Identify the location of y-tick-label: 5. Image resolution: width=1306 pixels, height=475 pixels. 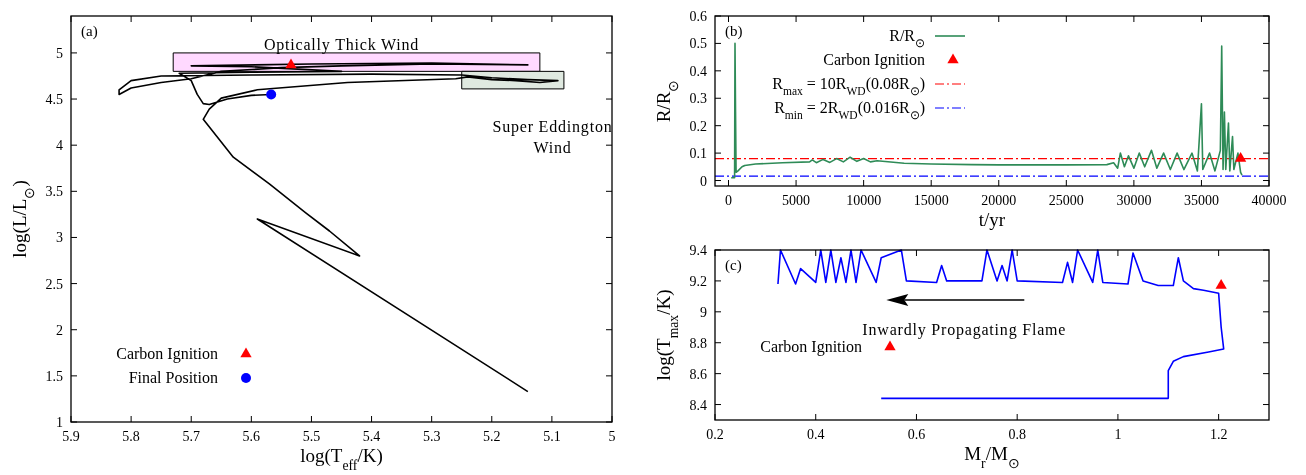
(59, 53).